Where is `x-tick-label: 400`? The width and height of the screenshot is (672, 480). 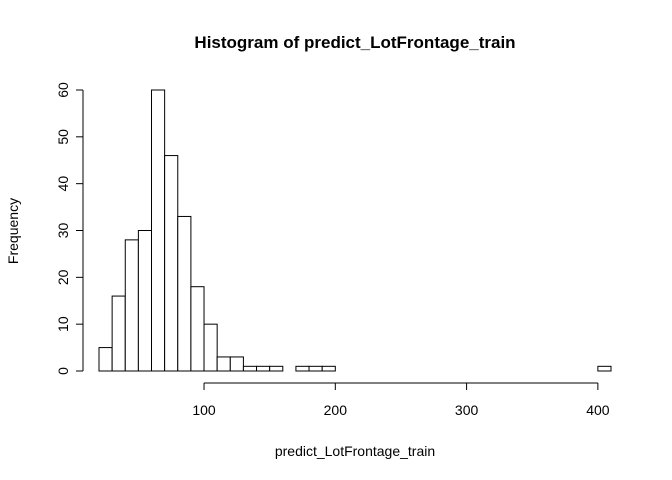
x-tick-label: 400 is located at coordinates (598, 410).